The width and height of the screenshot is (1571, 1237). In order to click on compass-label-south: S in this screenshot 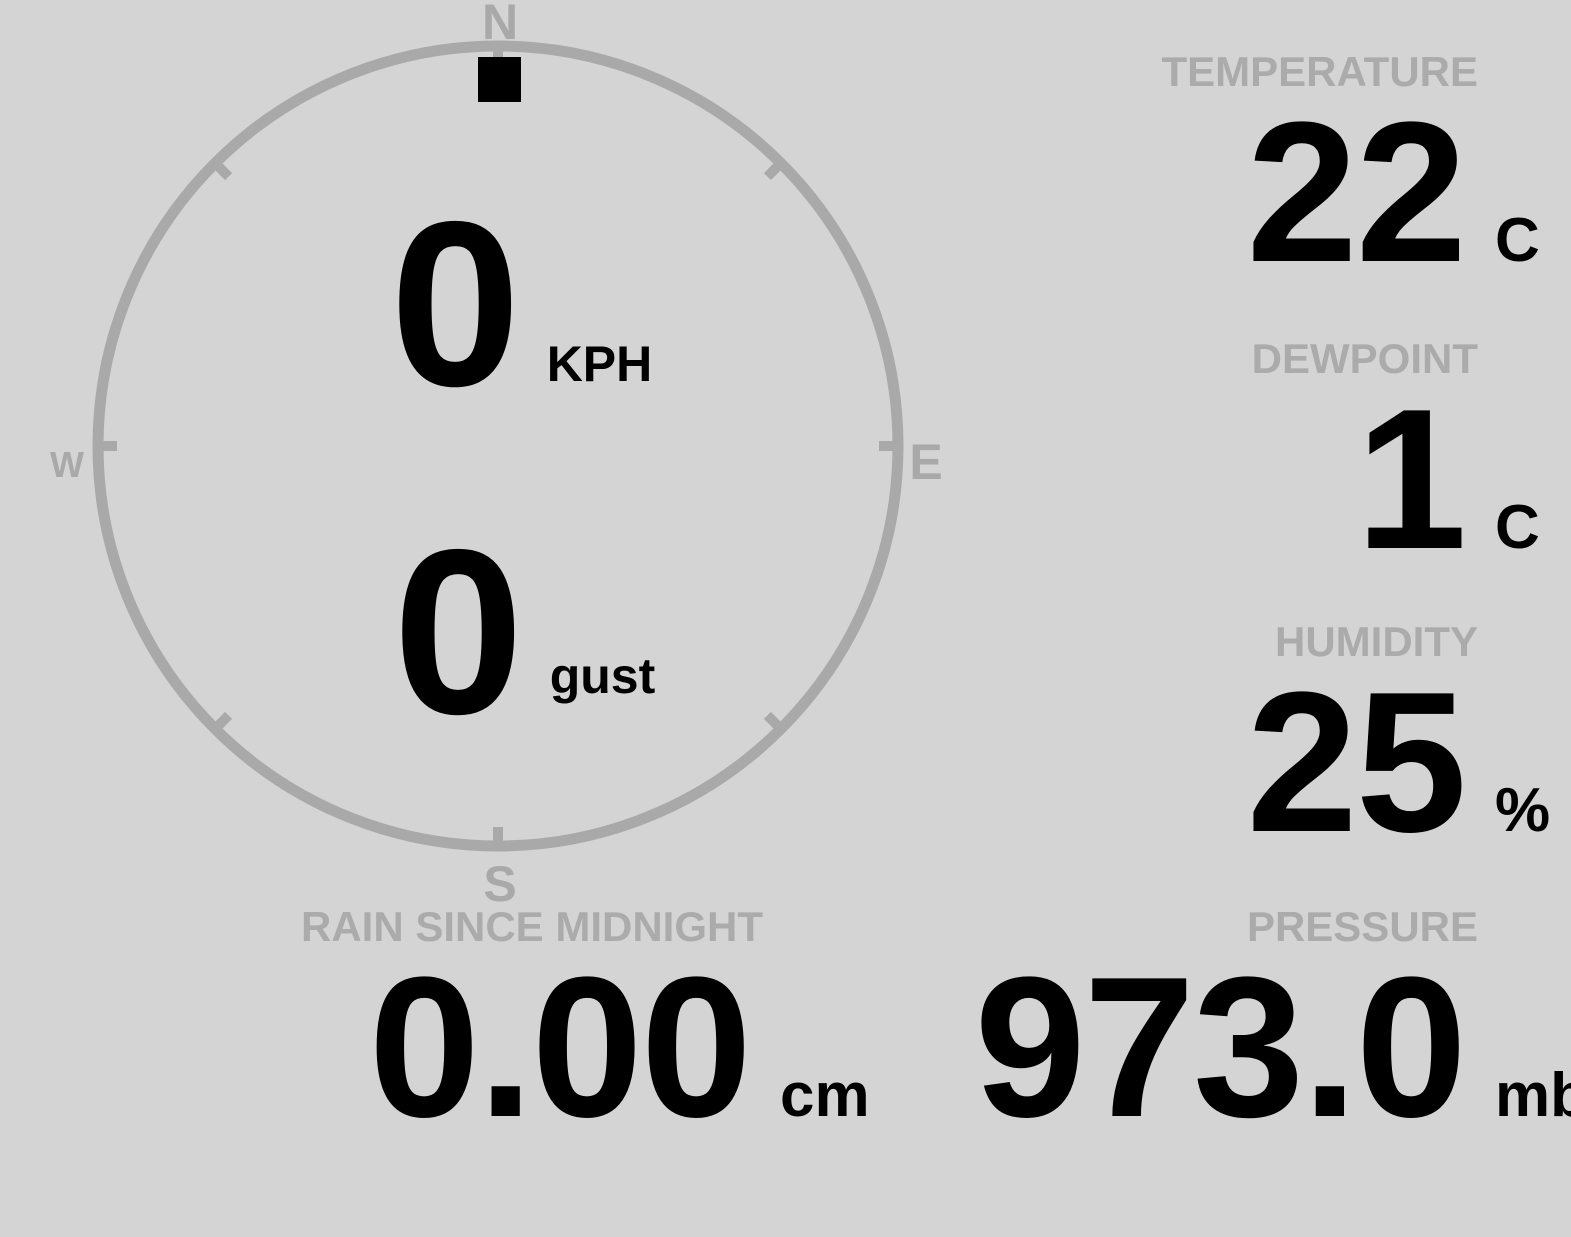, I will do `click(500, 884)`.